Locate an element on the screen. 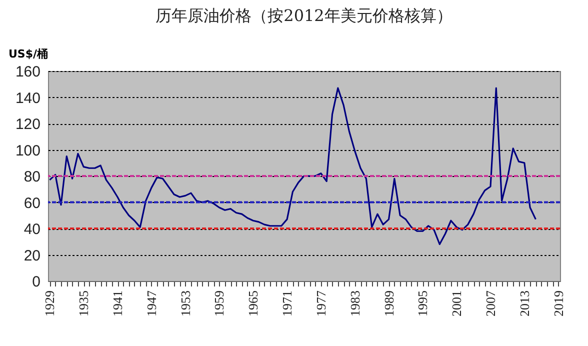 This screenshot has width=588, height=346. x-tick-label: 1977 is located at coordinates (320, 303).